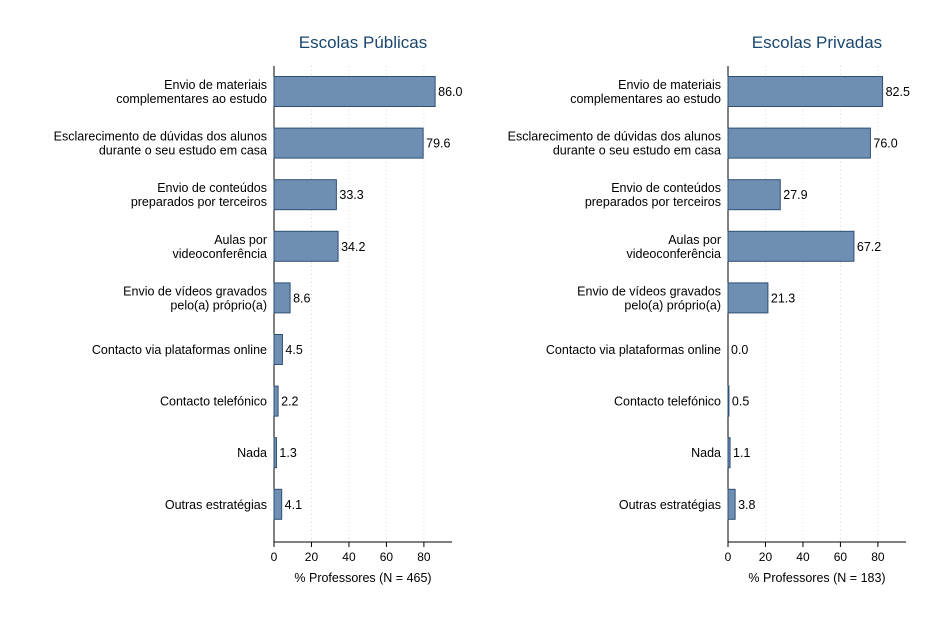 The width and height of the screenshot is (937, 625). What do you see at coordinates (349, 557) in the screenshot?
I see `publicas-x-tick-label: 40` at bounding box center [349, 557].